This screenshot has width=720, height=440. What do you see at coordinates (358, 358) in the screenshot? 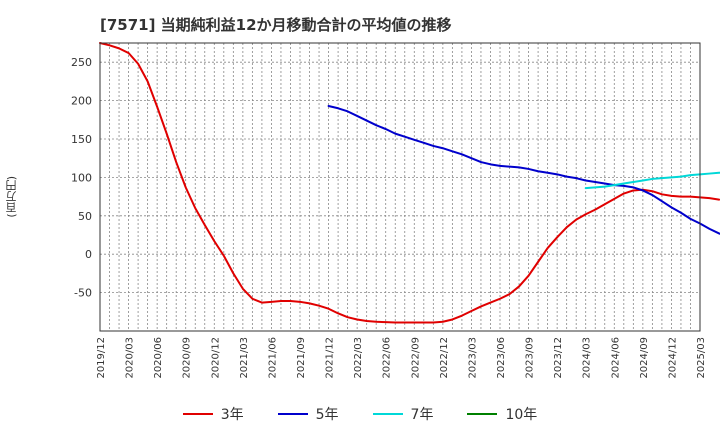
I see `x-tick-label: 2022/03` at bounding box center [358, 358].